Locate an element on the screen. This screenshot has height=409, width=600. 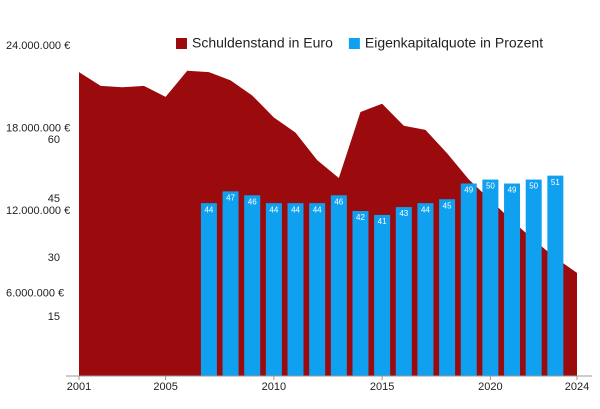
y-tick-label: 12.000.000 € is located at coordinates (38, 211).